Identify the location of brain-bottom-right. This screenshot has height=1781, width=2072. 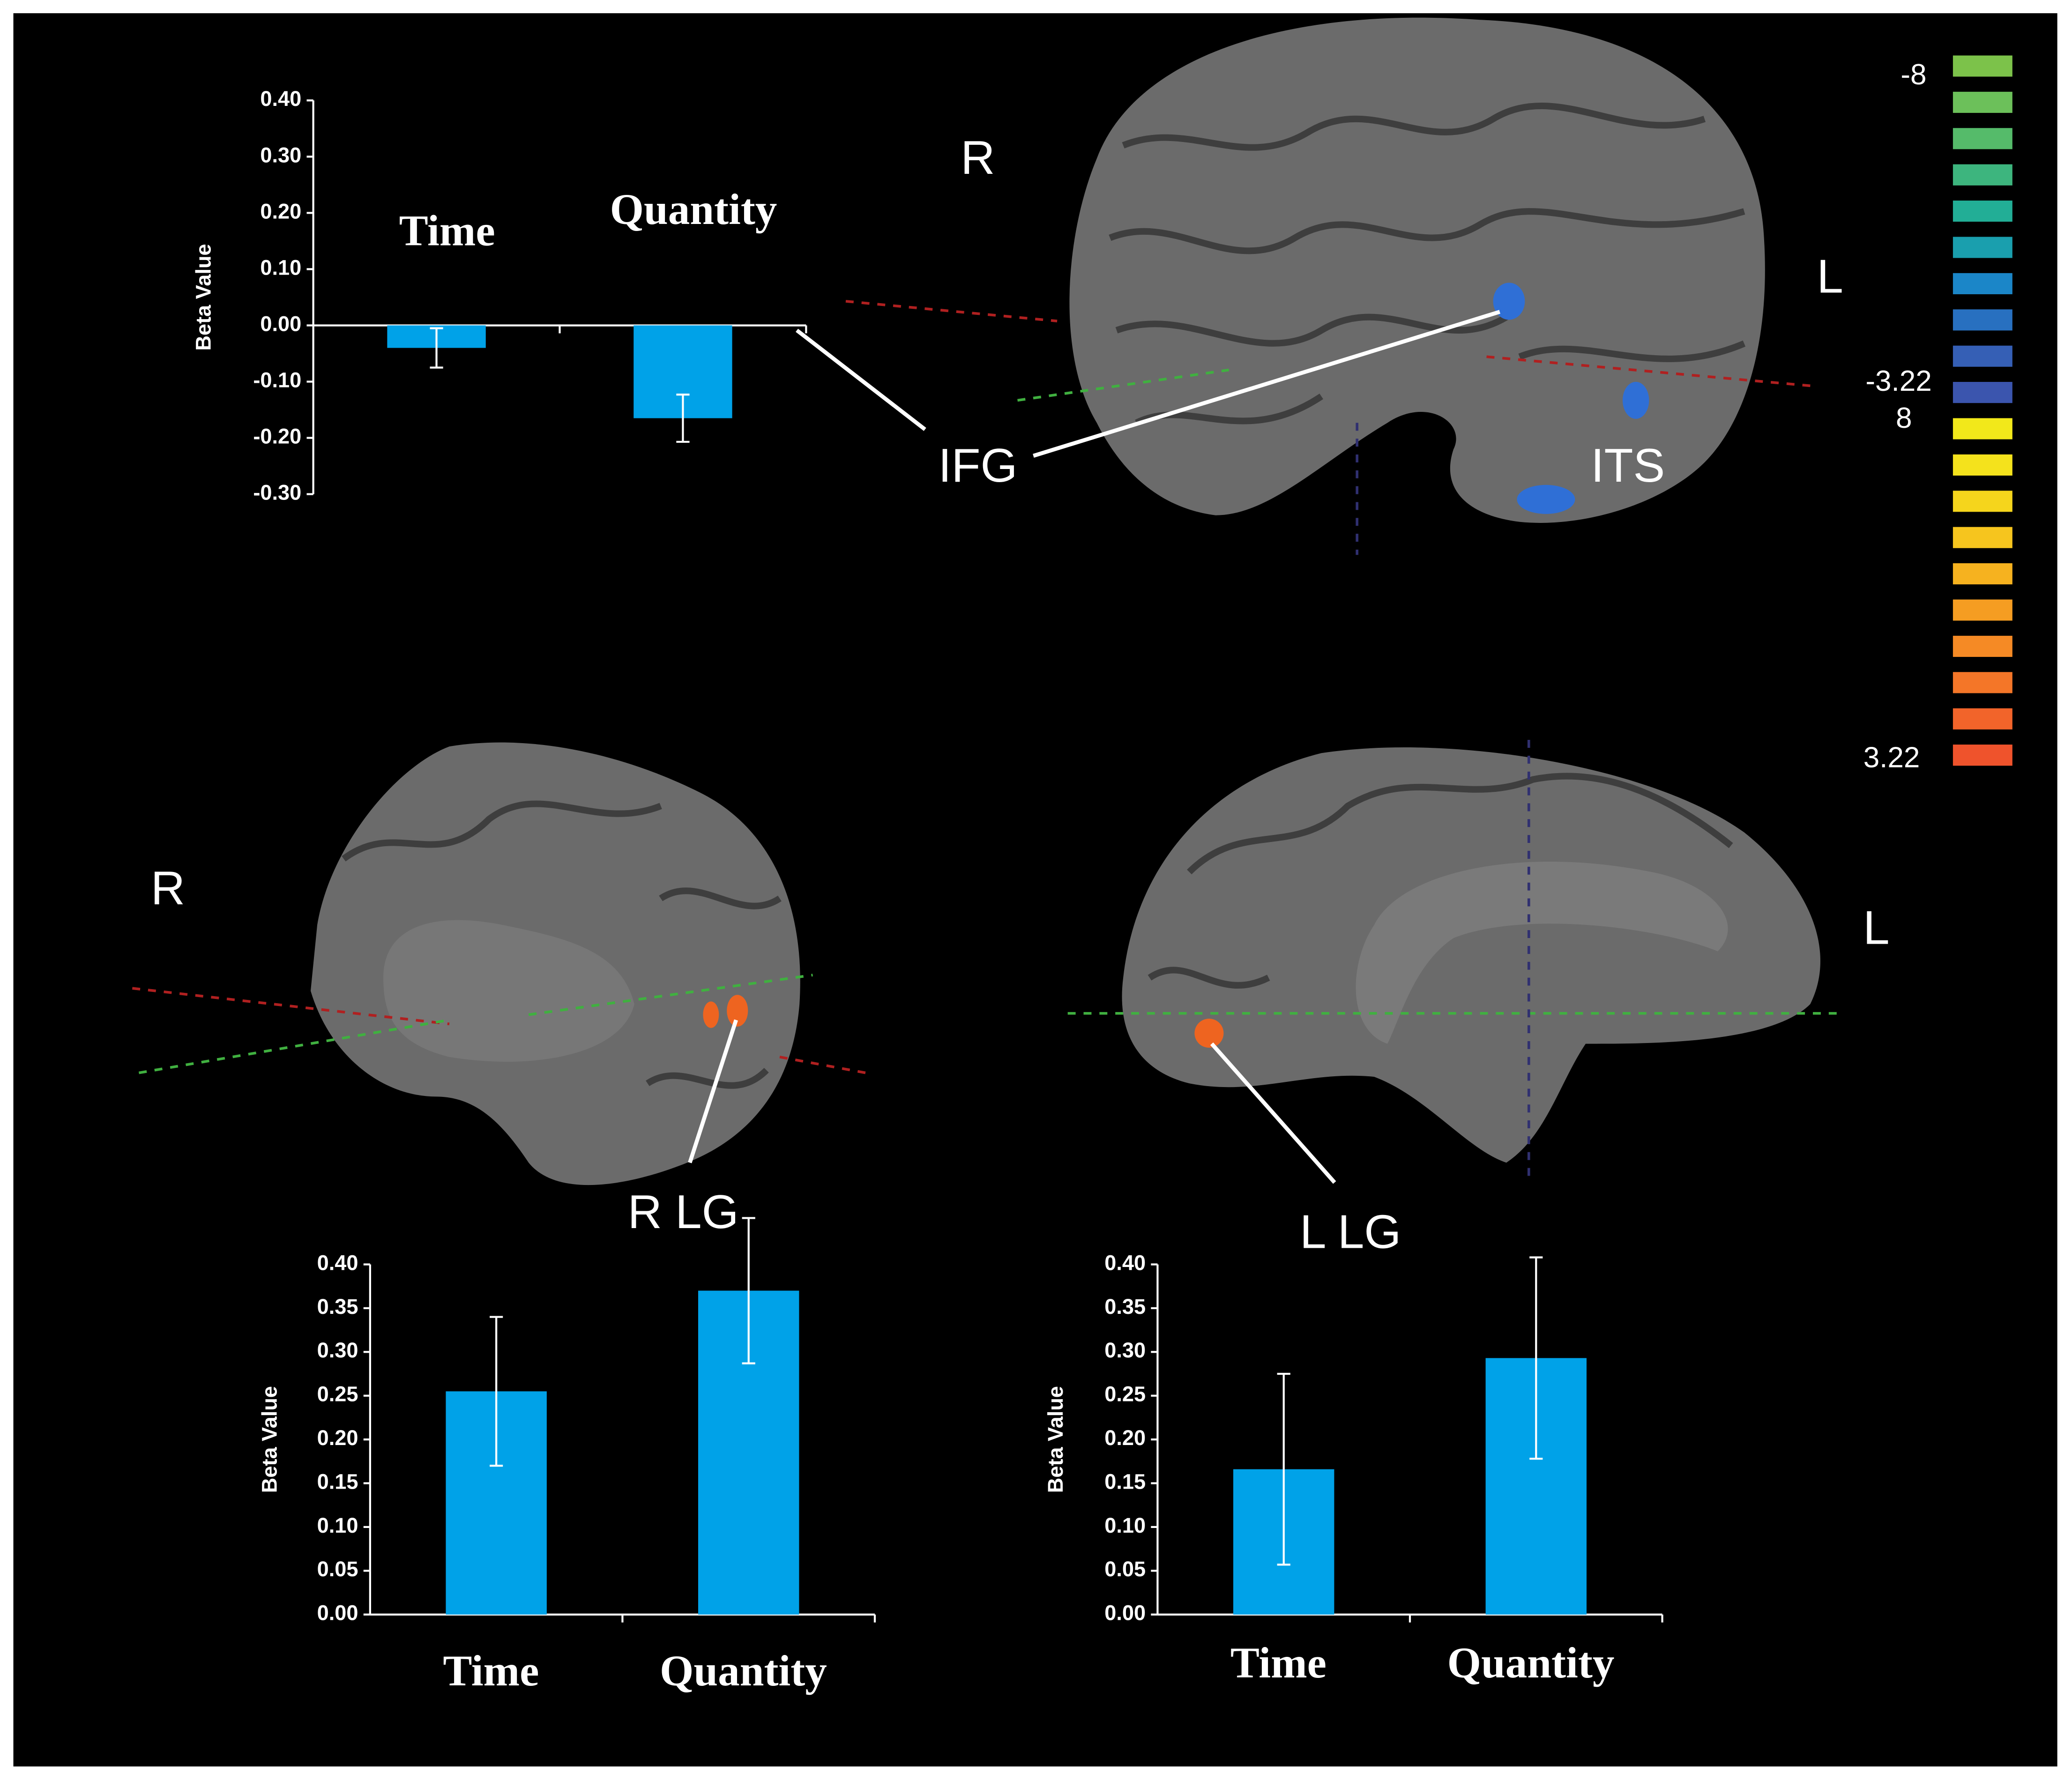
(1455, 961).